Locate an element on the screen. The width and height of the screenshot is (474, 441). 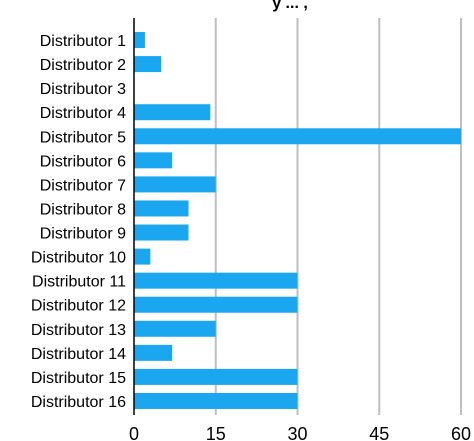
x-tick-label: 60 is located at coordinates (461, 432).